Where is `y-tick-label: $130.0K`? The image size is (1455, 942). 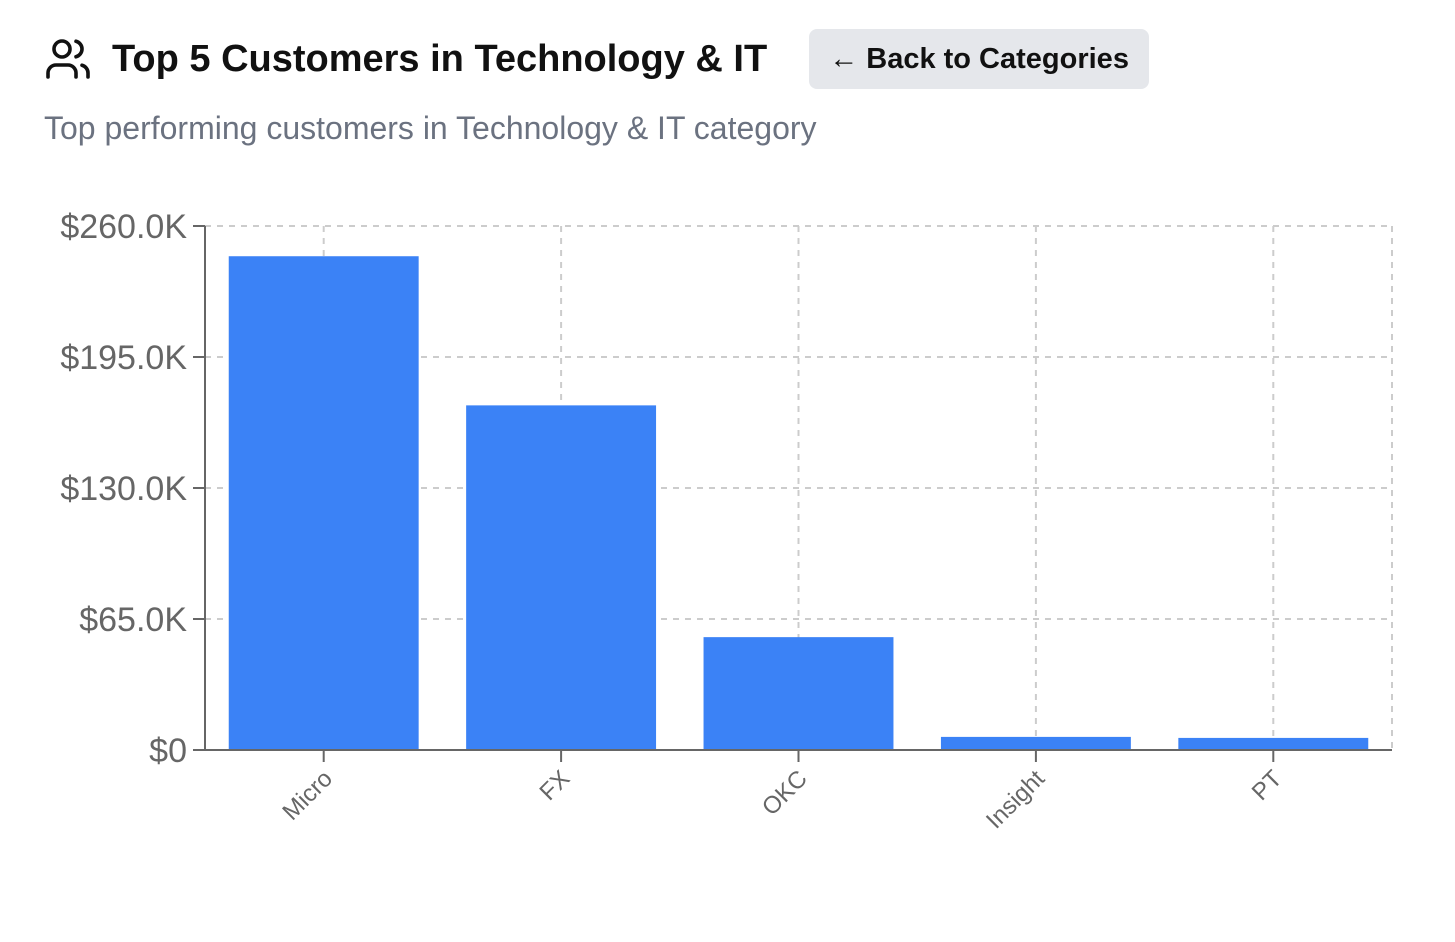
y-tick-label: $130.0K is located at coordinates (123, 489).